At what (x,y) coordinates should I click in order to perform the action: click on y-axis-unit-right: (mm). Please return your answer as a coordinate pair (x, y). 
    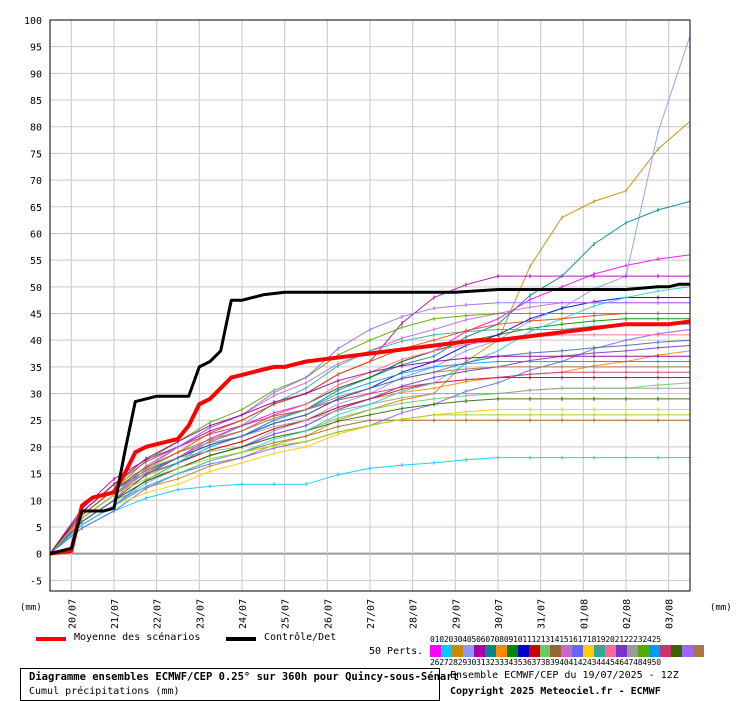
    Looking at the image, I should click on (721, 608).